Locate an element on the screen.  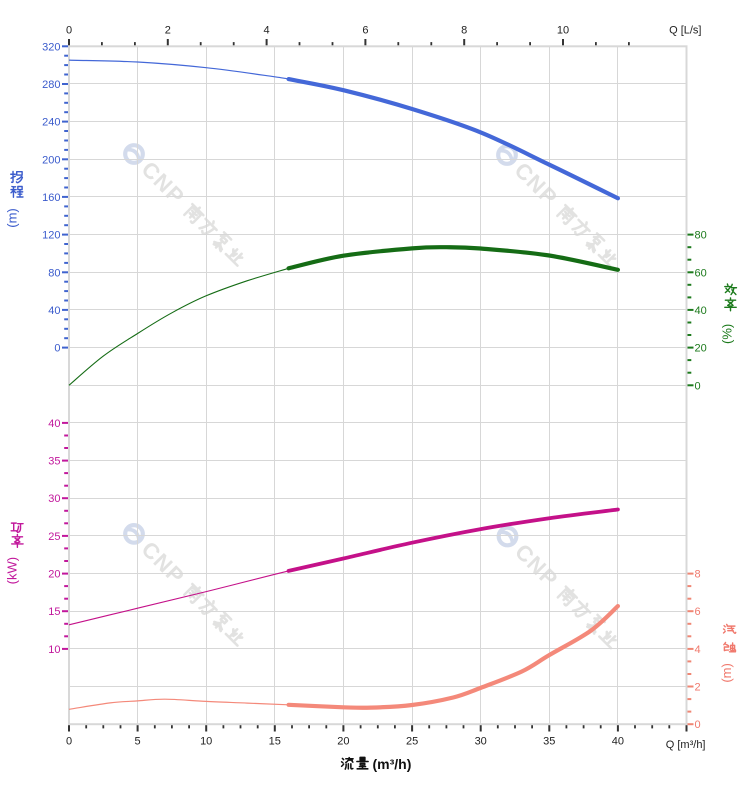
svg-text: 120 is located at coordinates (51, 236).